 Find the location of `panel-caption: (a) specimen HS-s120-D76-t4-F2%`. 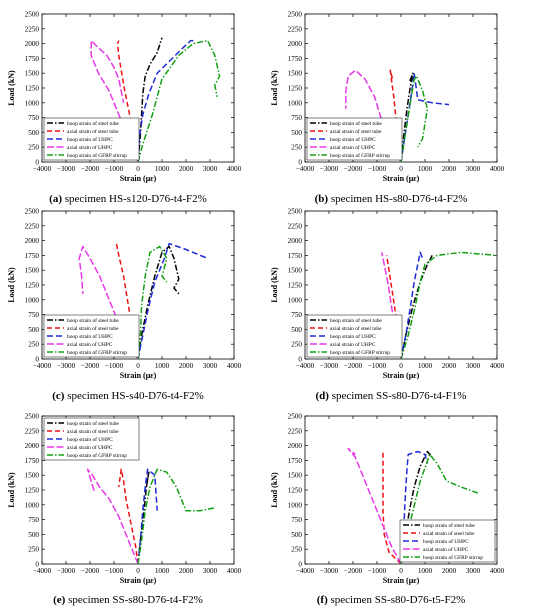

panel-caption: (a) specimen HS-s120-D76-t4-F2% is located at coordinates (128, 199).